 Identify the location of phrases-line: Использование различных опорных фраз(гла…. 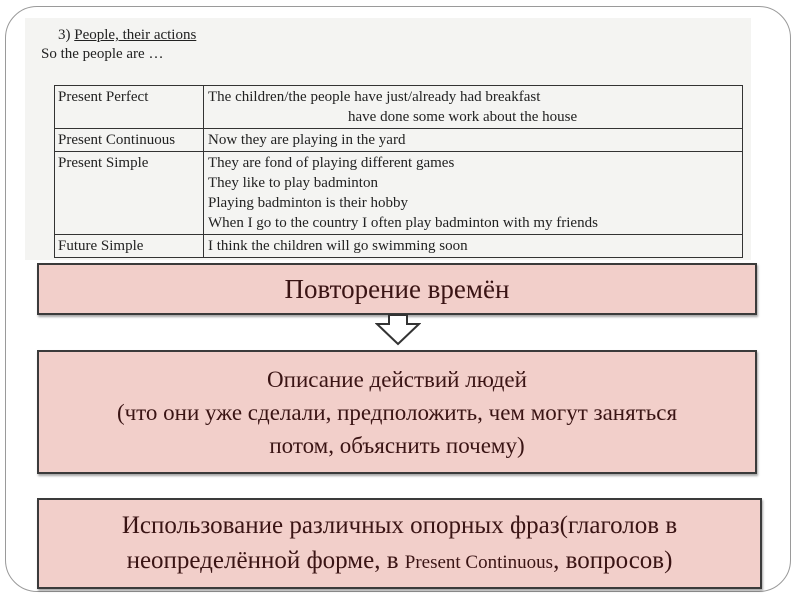
(399, 525).